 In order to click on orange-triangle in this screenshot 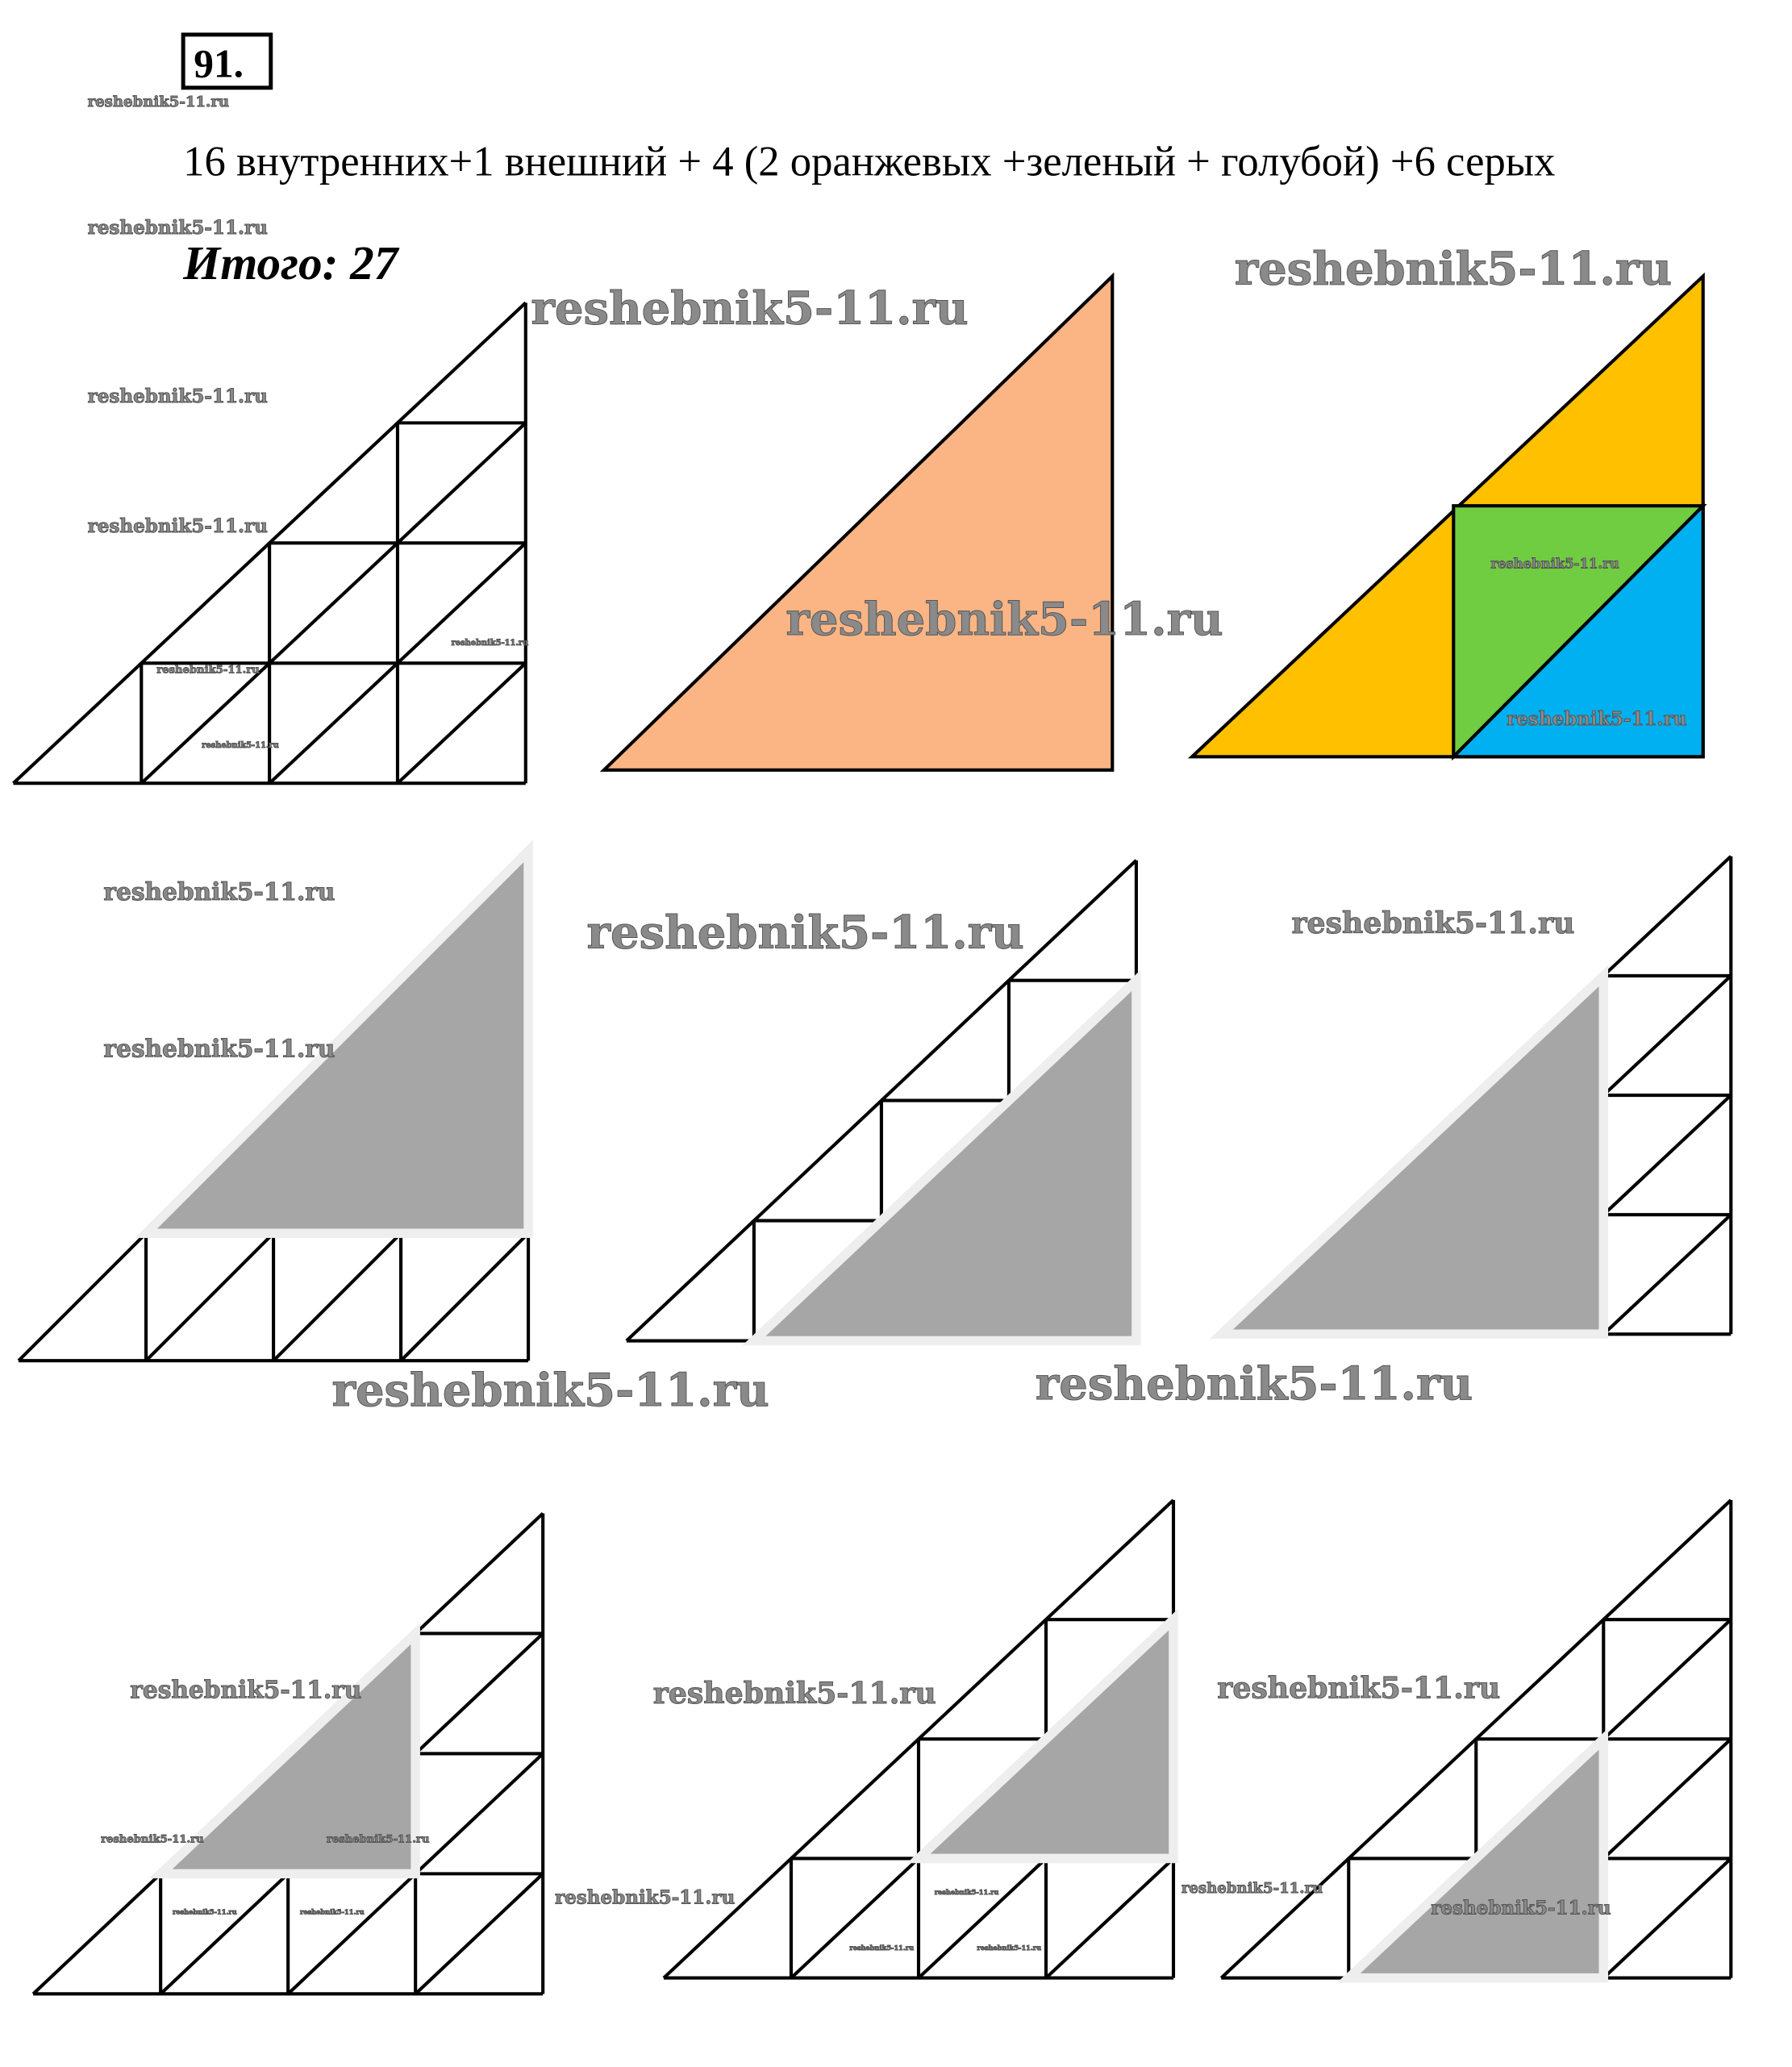, I will do `click(857, 522)`.